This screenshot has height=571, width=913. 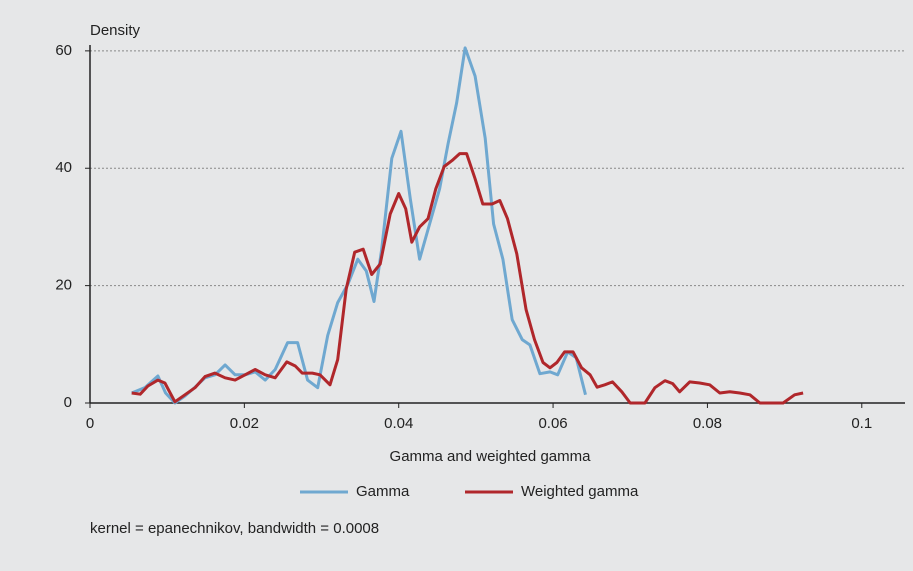 What do you see at coordinates (63, 50) in the screenshot?
I see `y-tick-label: 60` at bounding box center [63, 50].